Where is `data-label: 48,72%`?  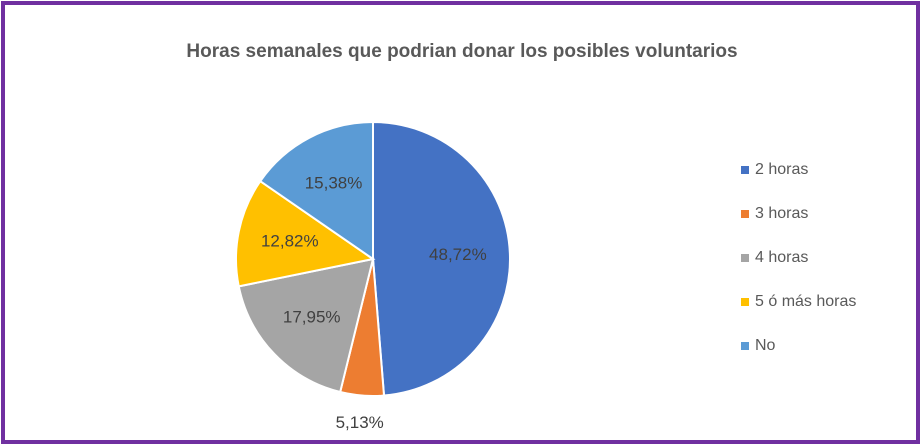 data-label: 48,72% is located at coordinates (458, 254).